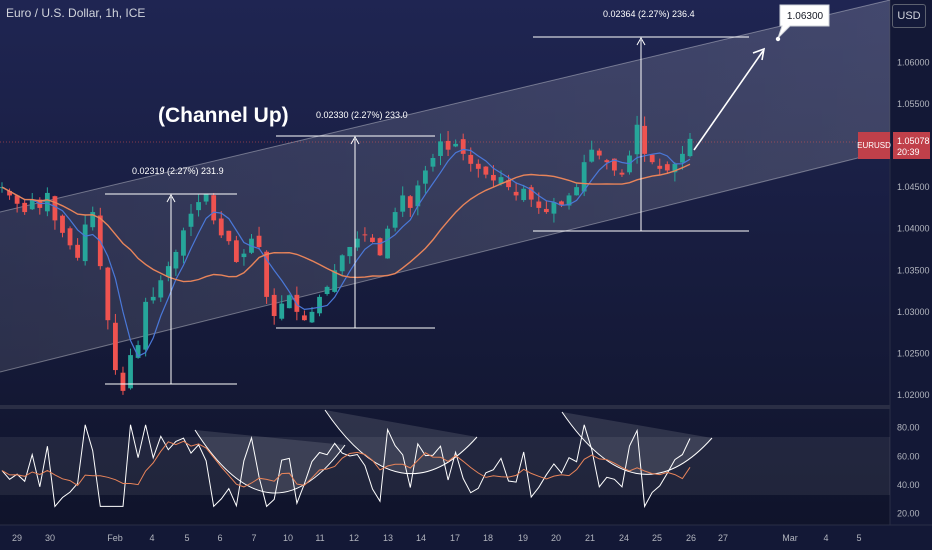 The image size is (932, 550). What do you see at coordinates (253, 538) in the screenshot?
I see `time-tick-label: 7` at bounding box center [253, 538].